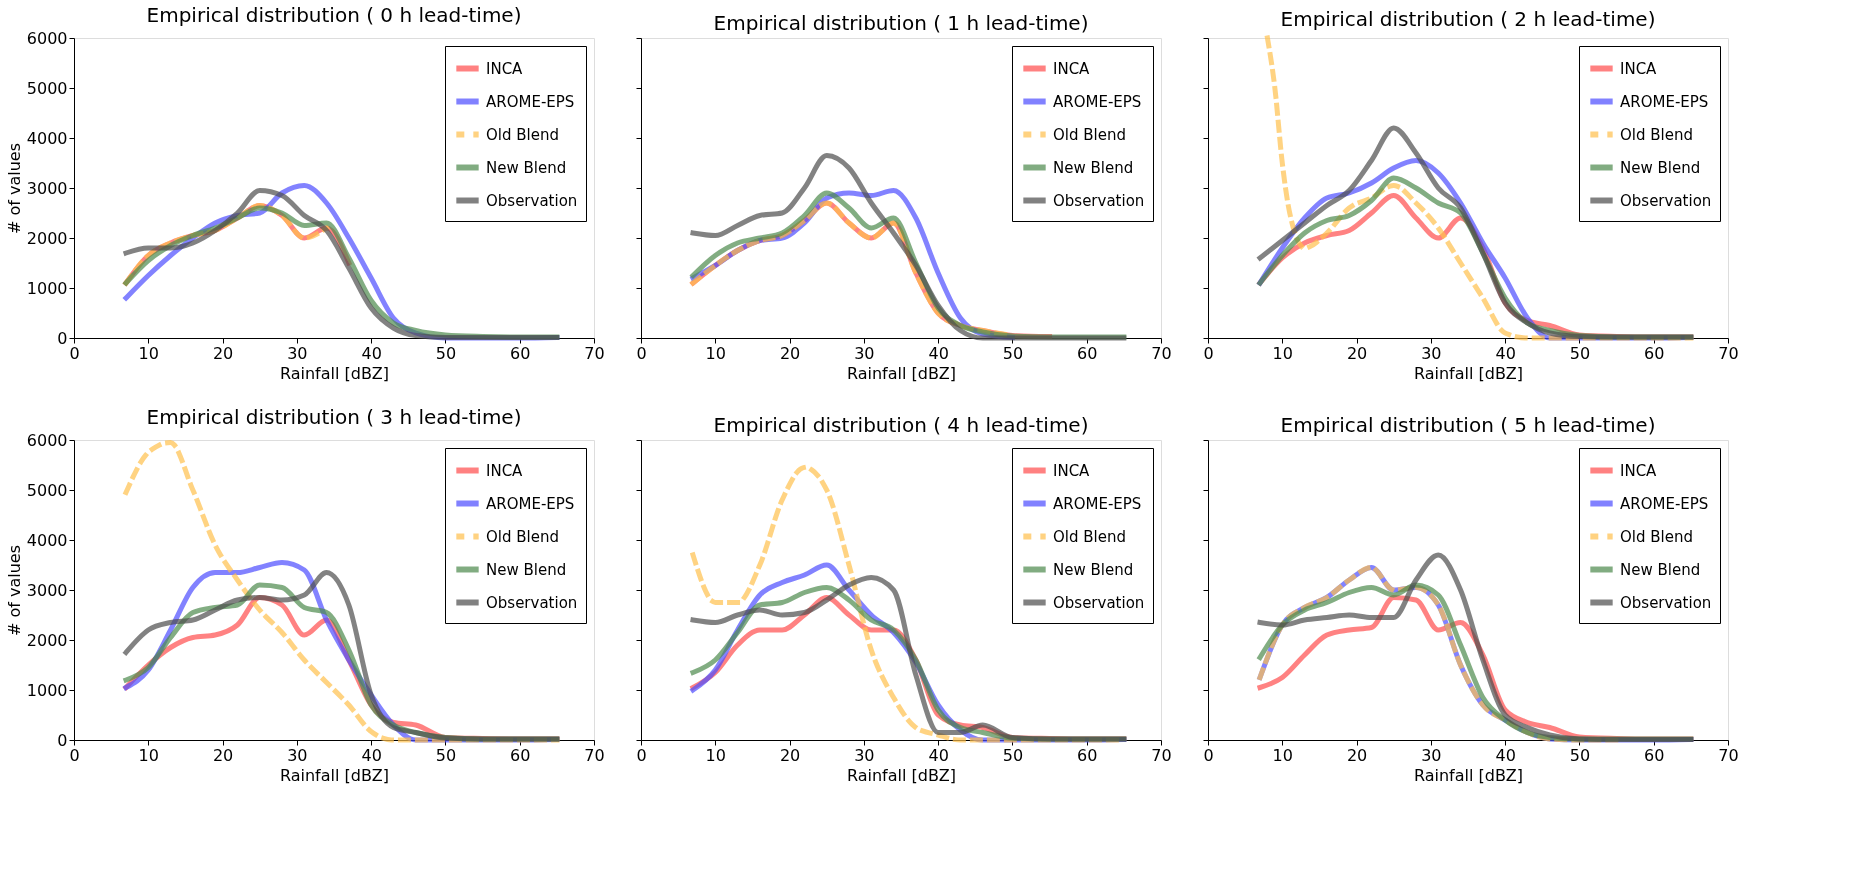 The image size is (1851, 877). I want to click on chart-title: Empirical distribution ( 5 h lead-time), so click(1468, 424).